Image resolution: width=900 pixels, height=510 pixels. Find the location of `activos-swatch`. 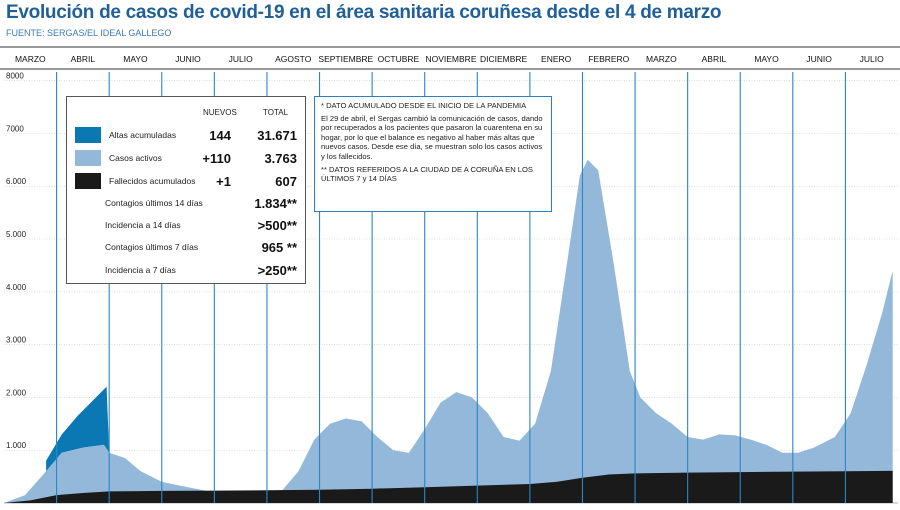

activos-swatch is located at coordinates (88, 158).